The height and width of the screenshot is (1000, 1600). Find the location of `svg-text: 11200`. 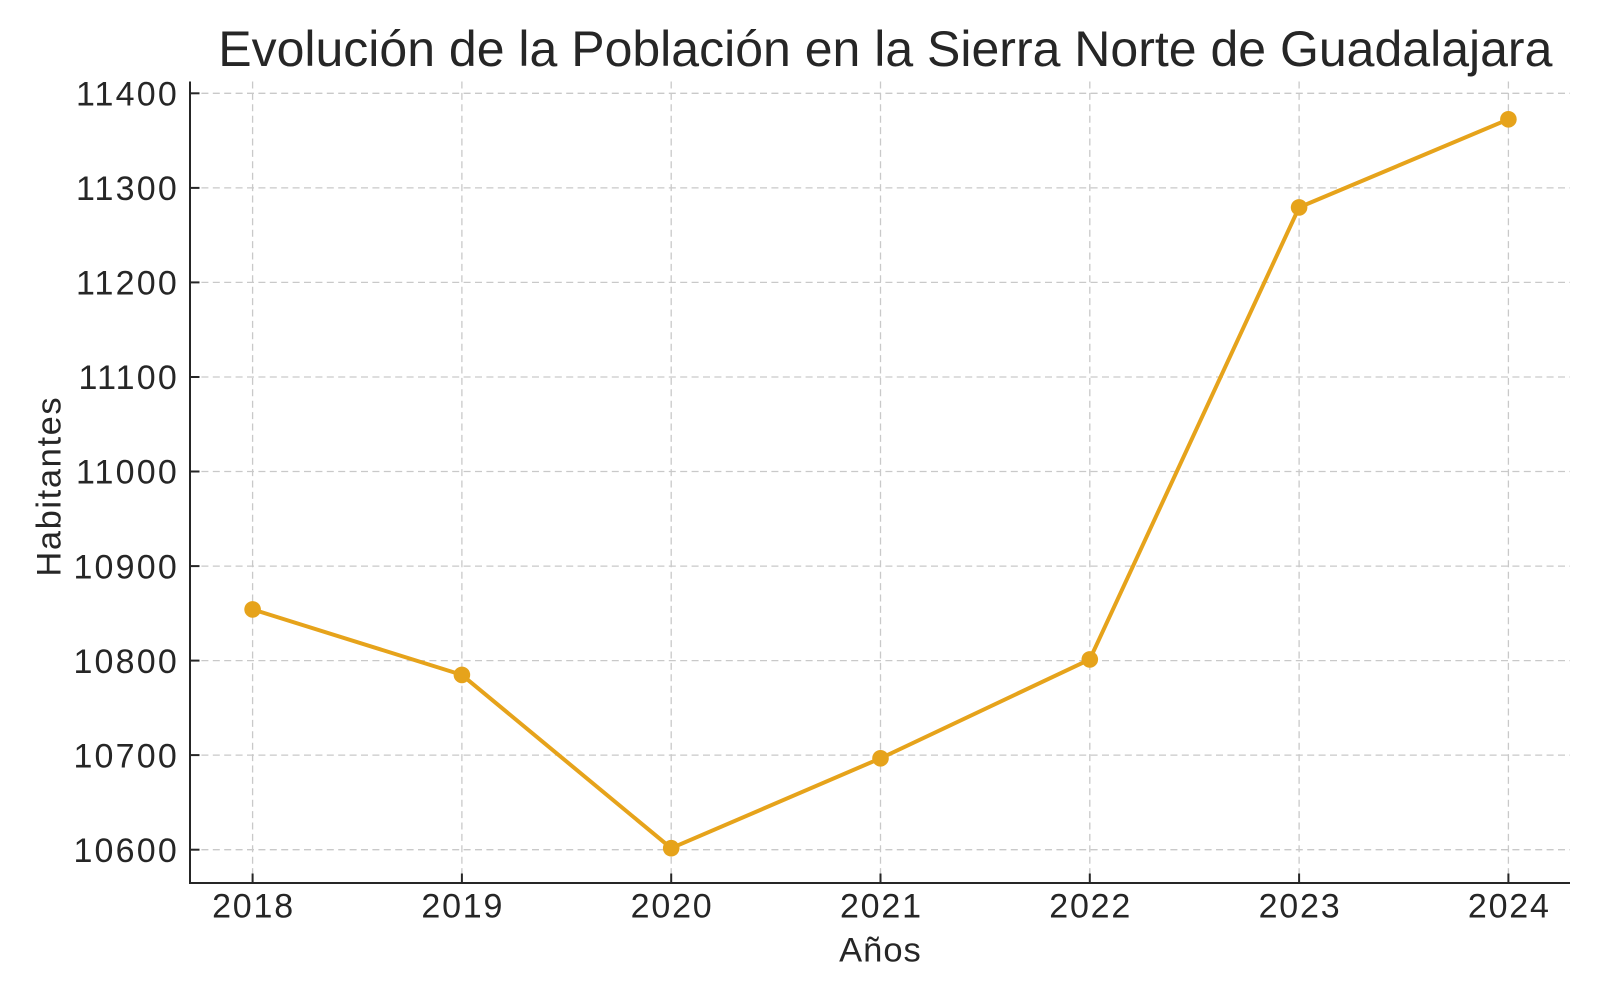

svg-text: 11200 is located at coordinates (127, 284).